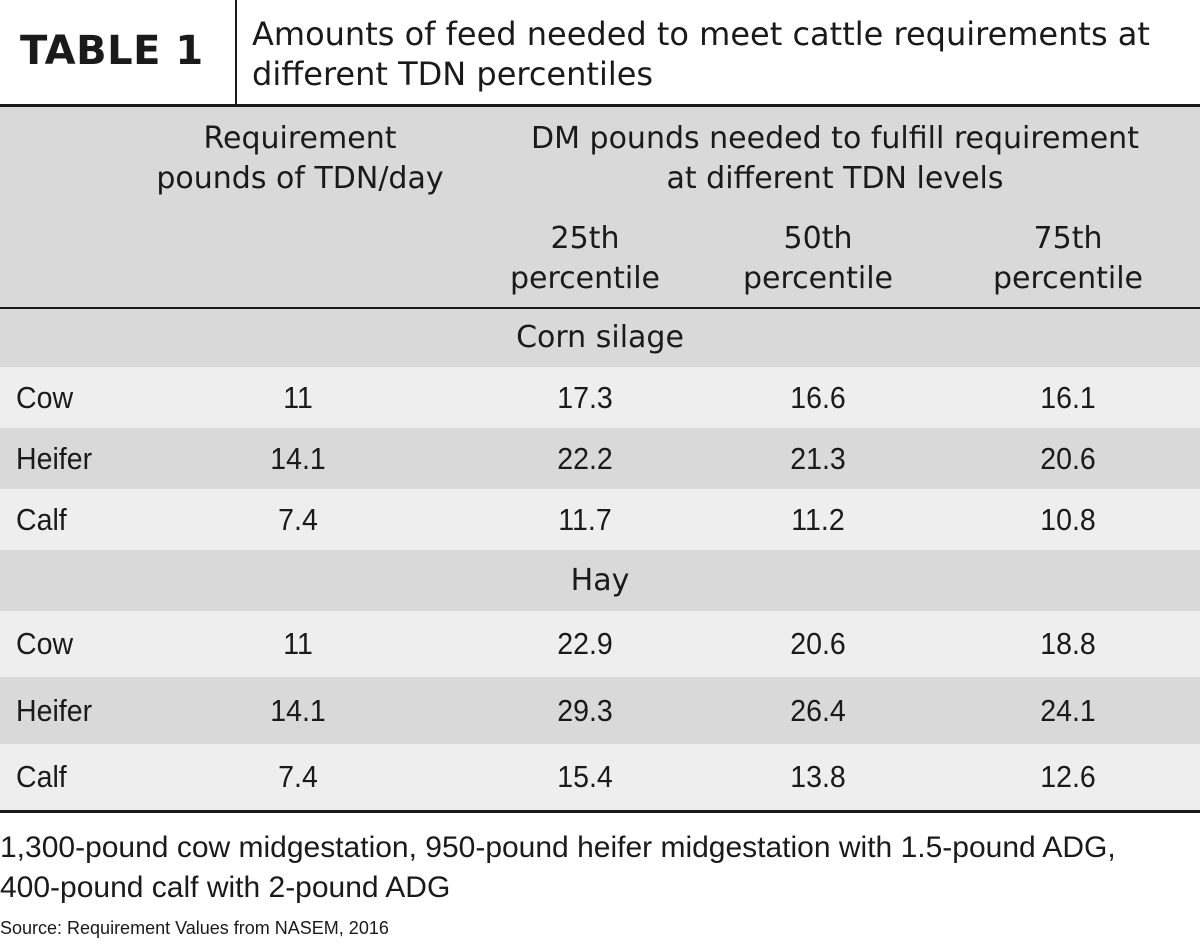 Image resolution: width=1200 pixels, height=944 pixels. I want to click on p25-cell: 22.9, so click(585, 643).